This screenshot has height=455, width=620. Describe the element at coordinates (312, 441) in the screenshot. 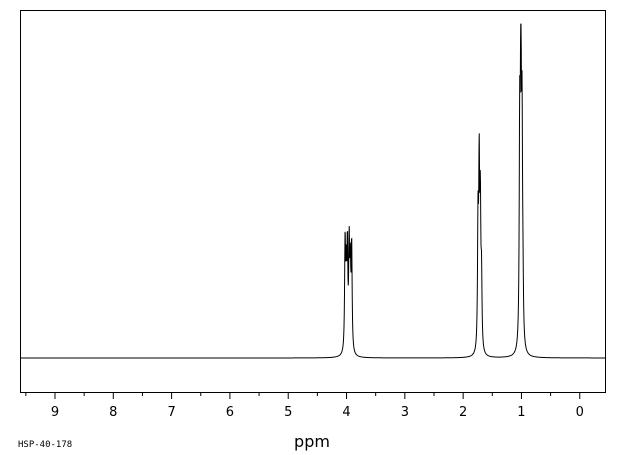

I see `x-axis-title: ppm` at that location.